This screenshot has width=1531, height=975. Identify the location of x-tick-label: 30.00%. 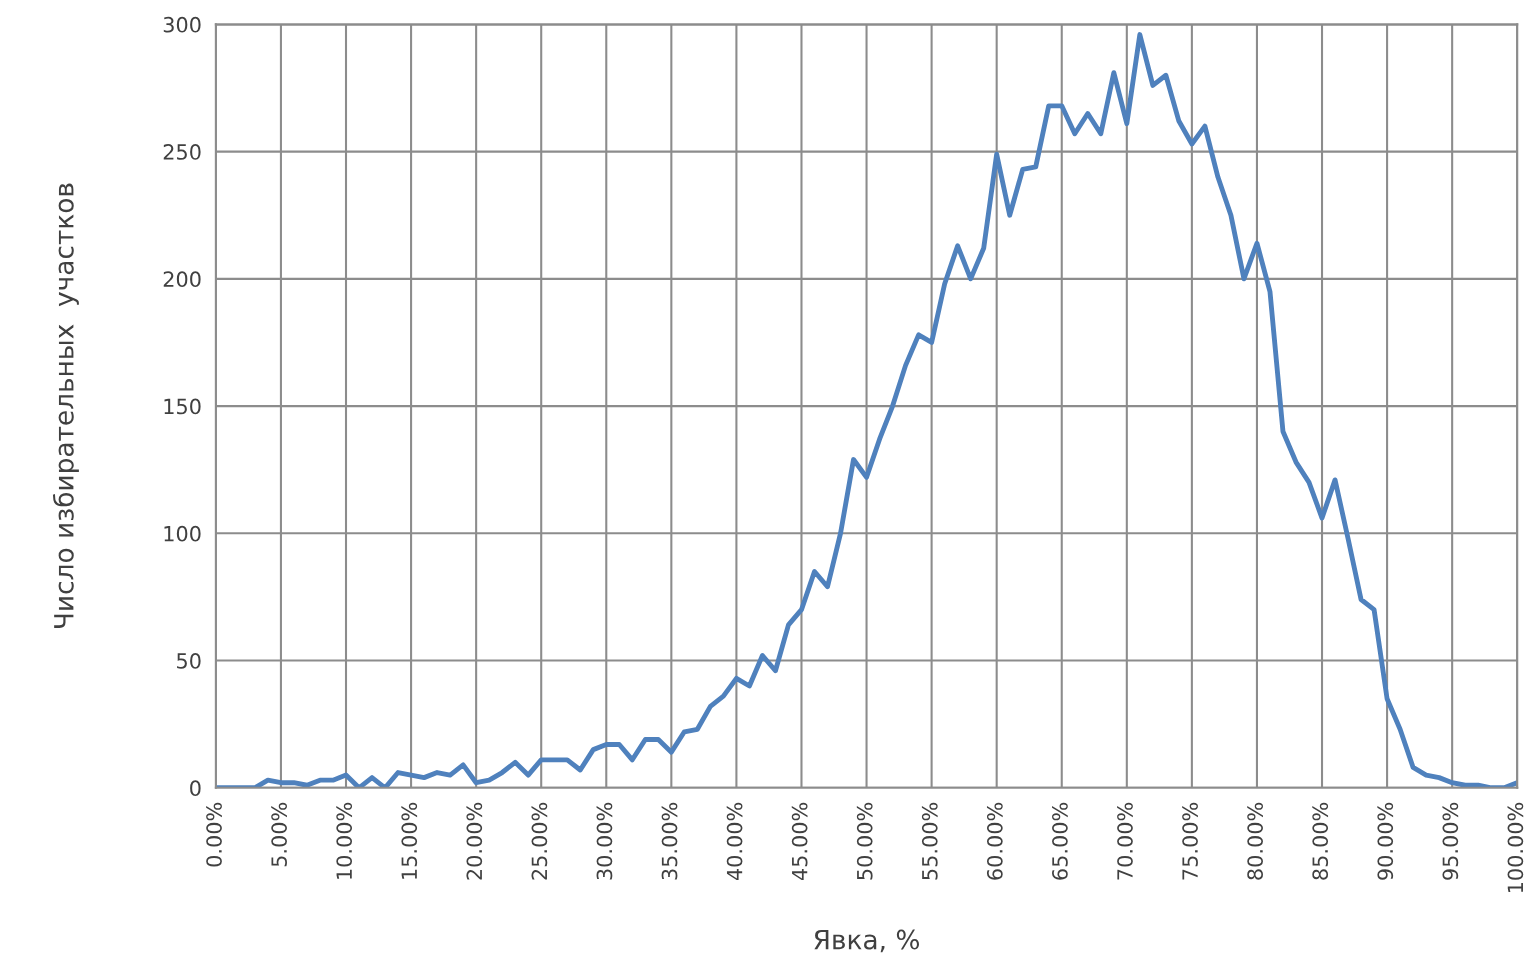
(604, 841).